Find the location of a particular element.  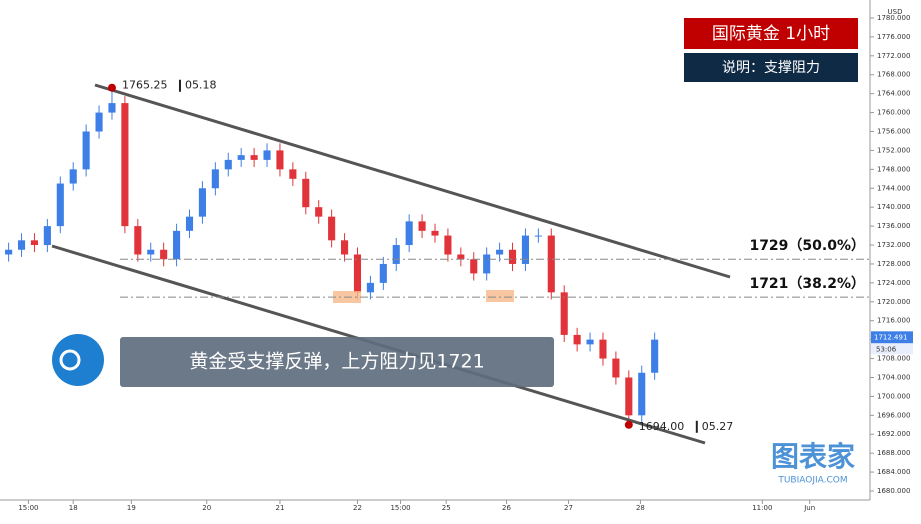

title-box is located at coordinates (771, 33).